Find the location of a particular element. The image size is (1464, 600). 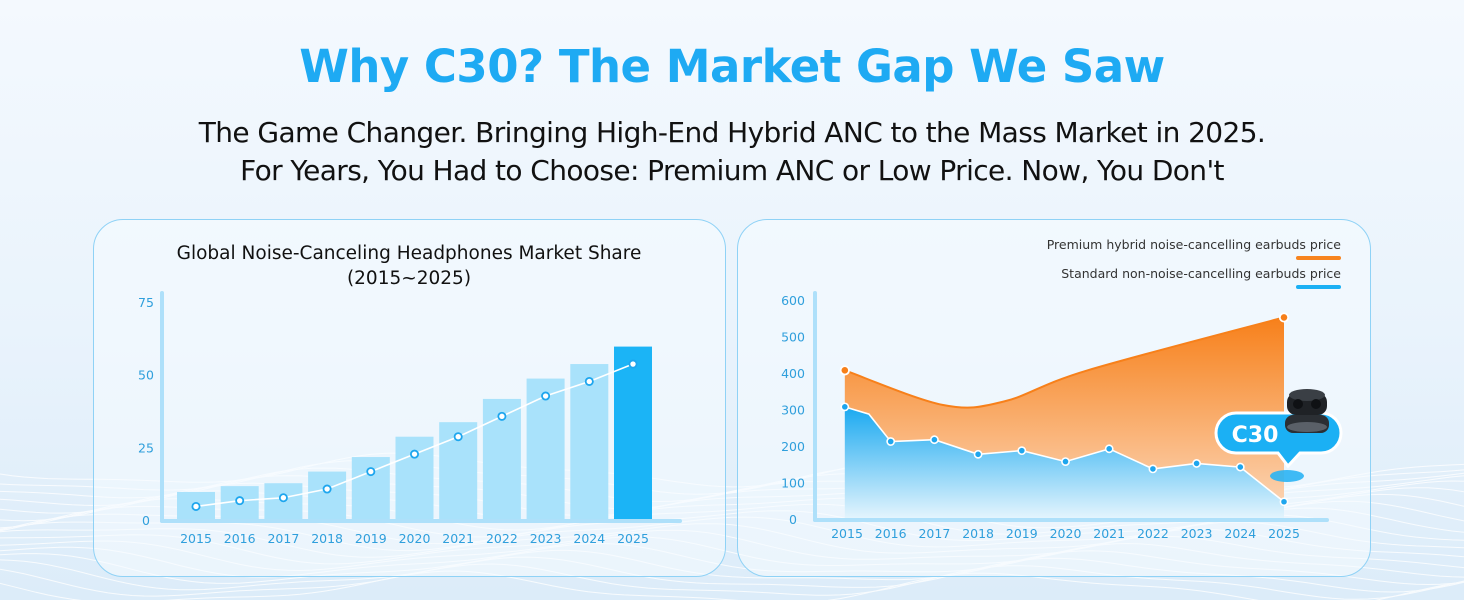

right-x-tick-2018: 2018 is located at coordinates (978, 533).